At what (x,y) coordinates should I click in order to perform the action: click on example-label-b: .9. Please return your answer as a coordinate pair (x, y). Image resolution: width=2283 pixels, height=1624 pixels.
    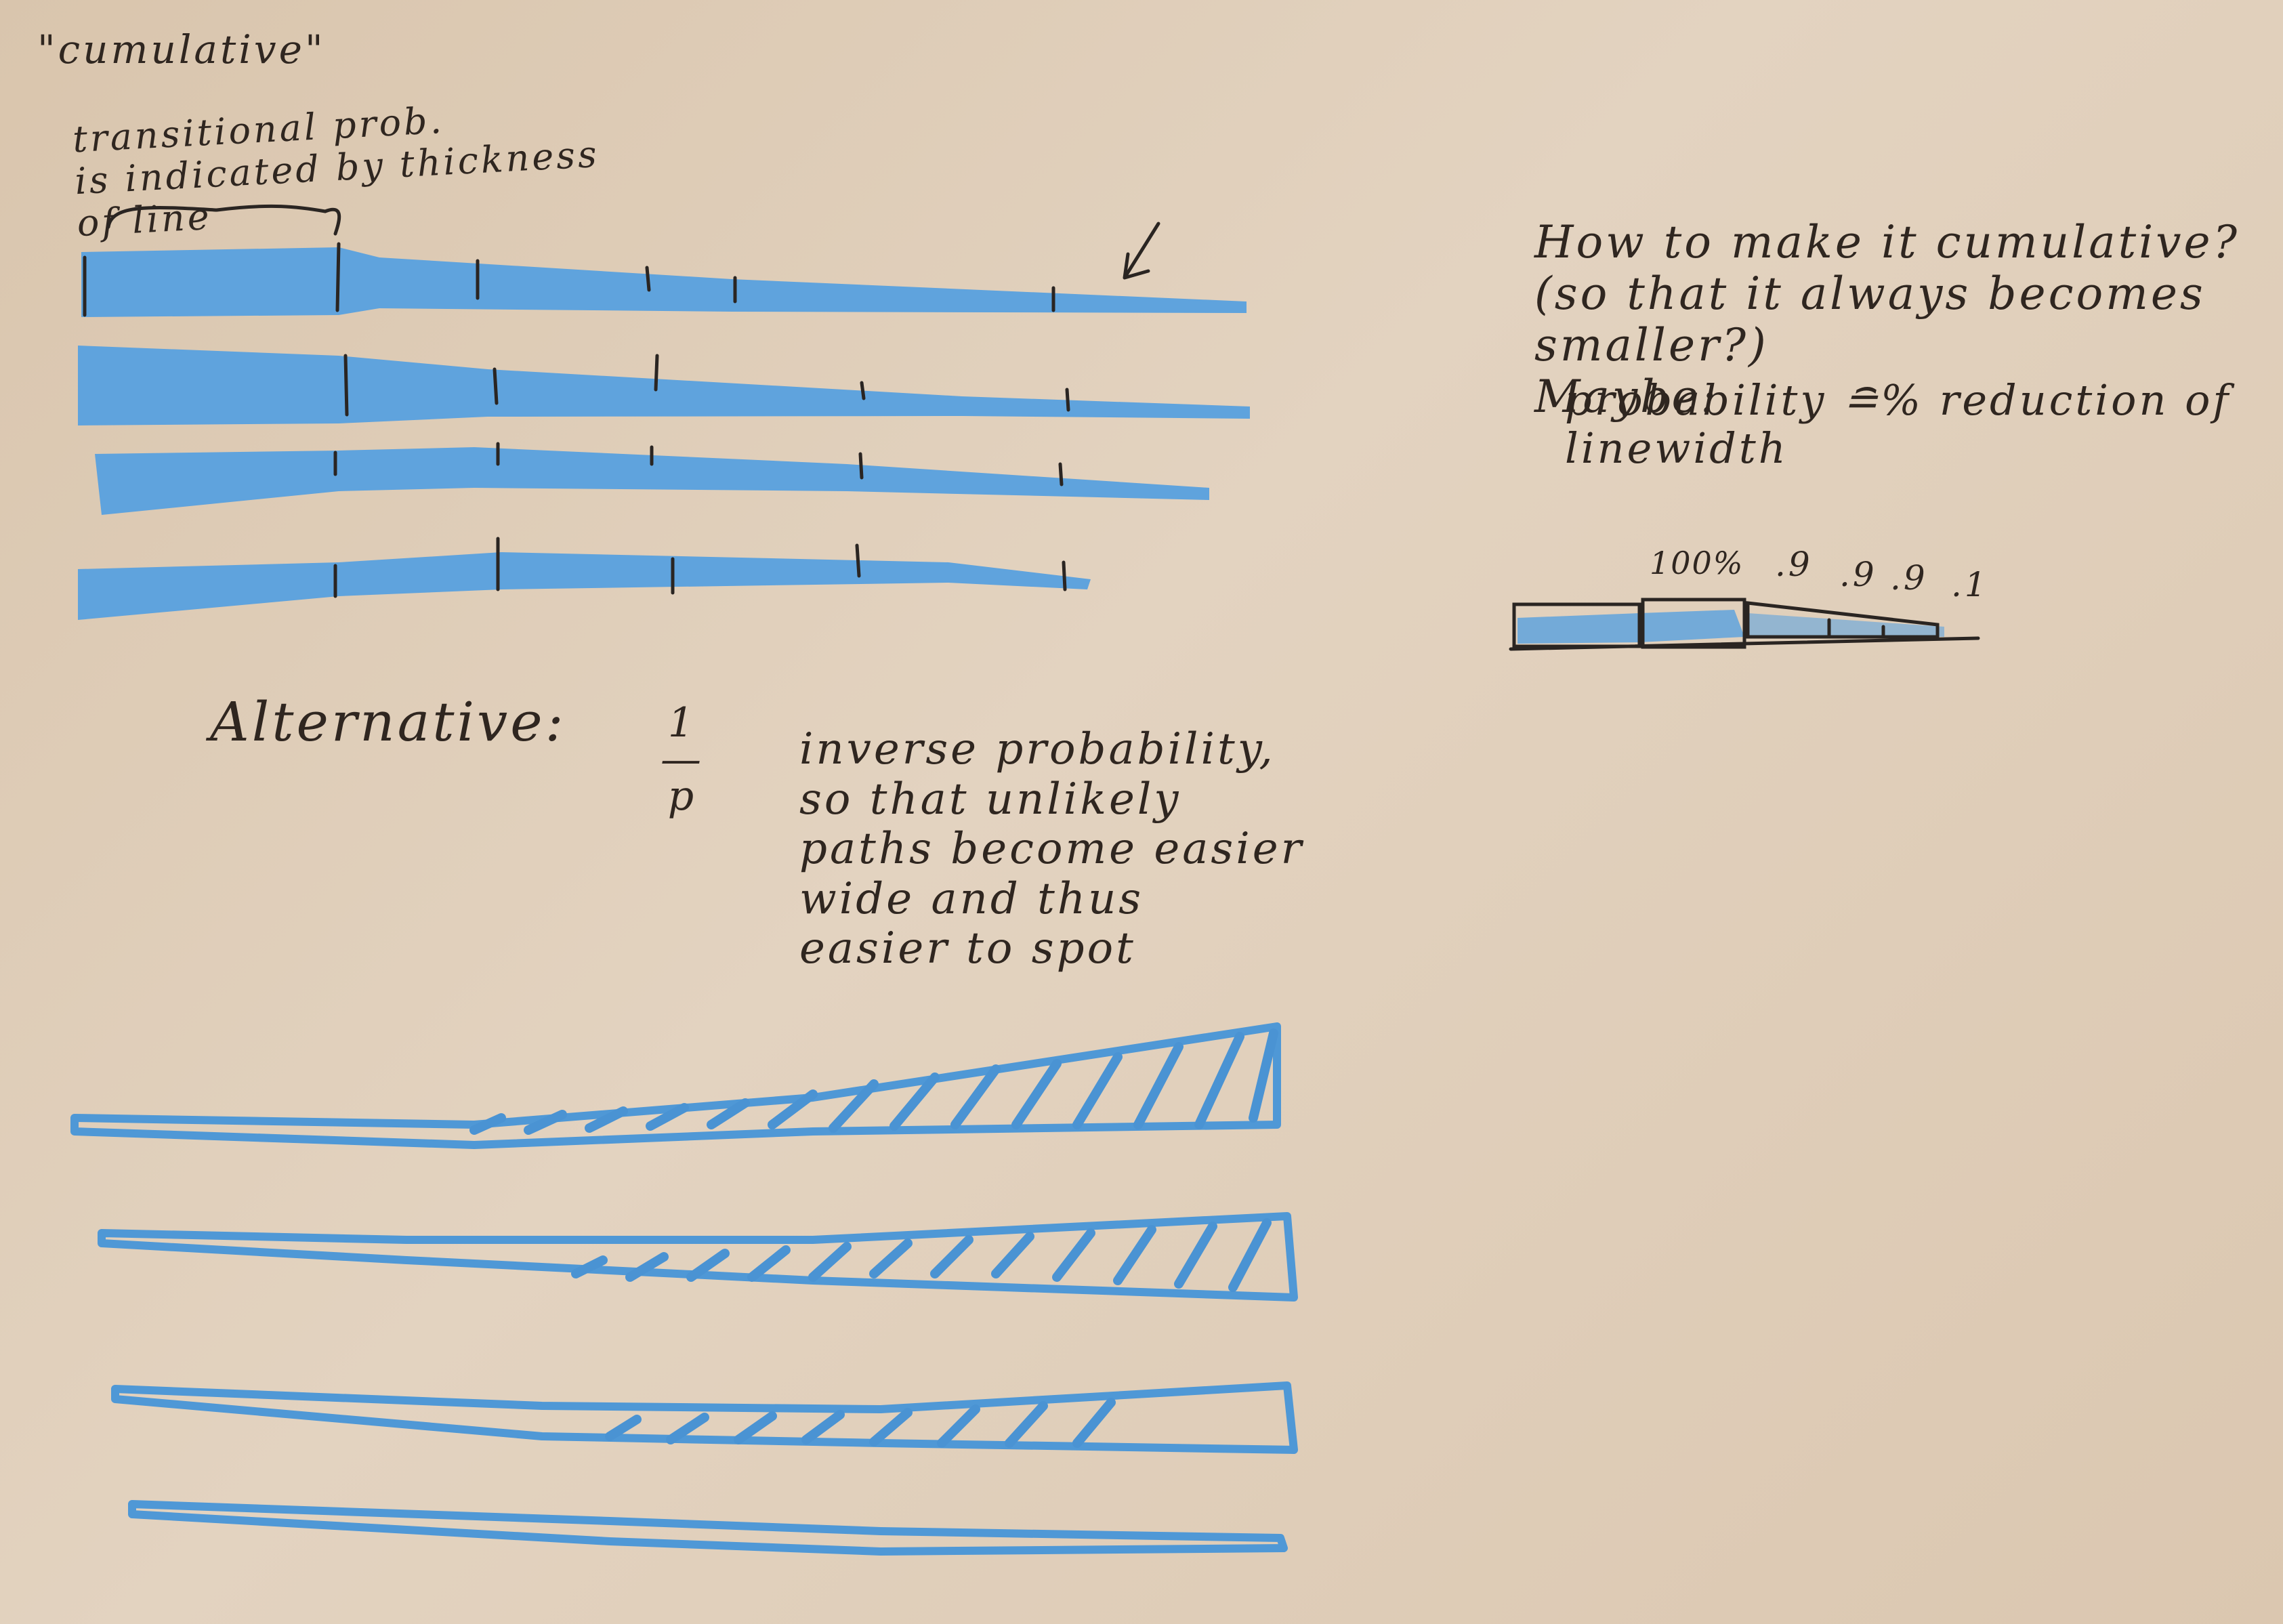
    Looking at the image, I should click on (1858, 574).